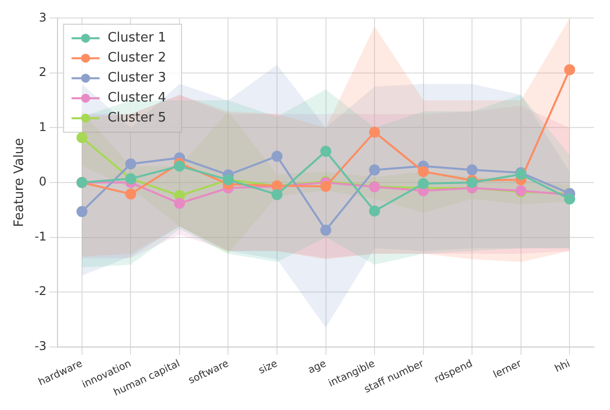 Image resolution: width=610 pixels, height=410 pixels. Describe the element at coordinates (20, 183) in the screenshot. I see `y-axis-title: Feature Value` at that location.